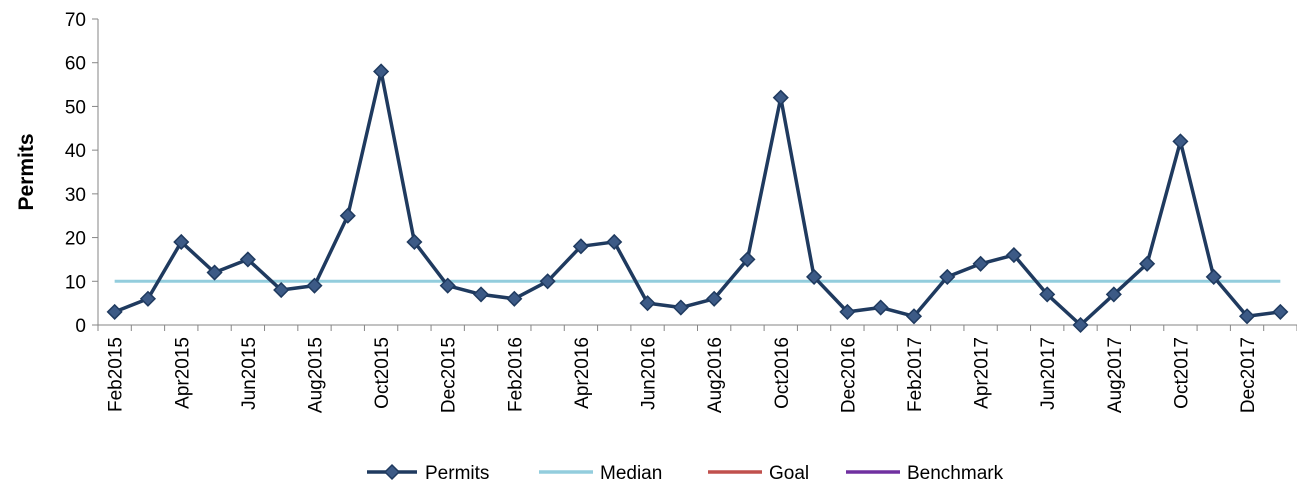  I want to click on y-tick-label: 50, so click(75, 107).